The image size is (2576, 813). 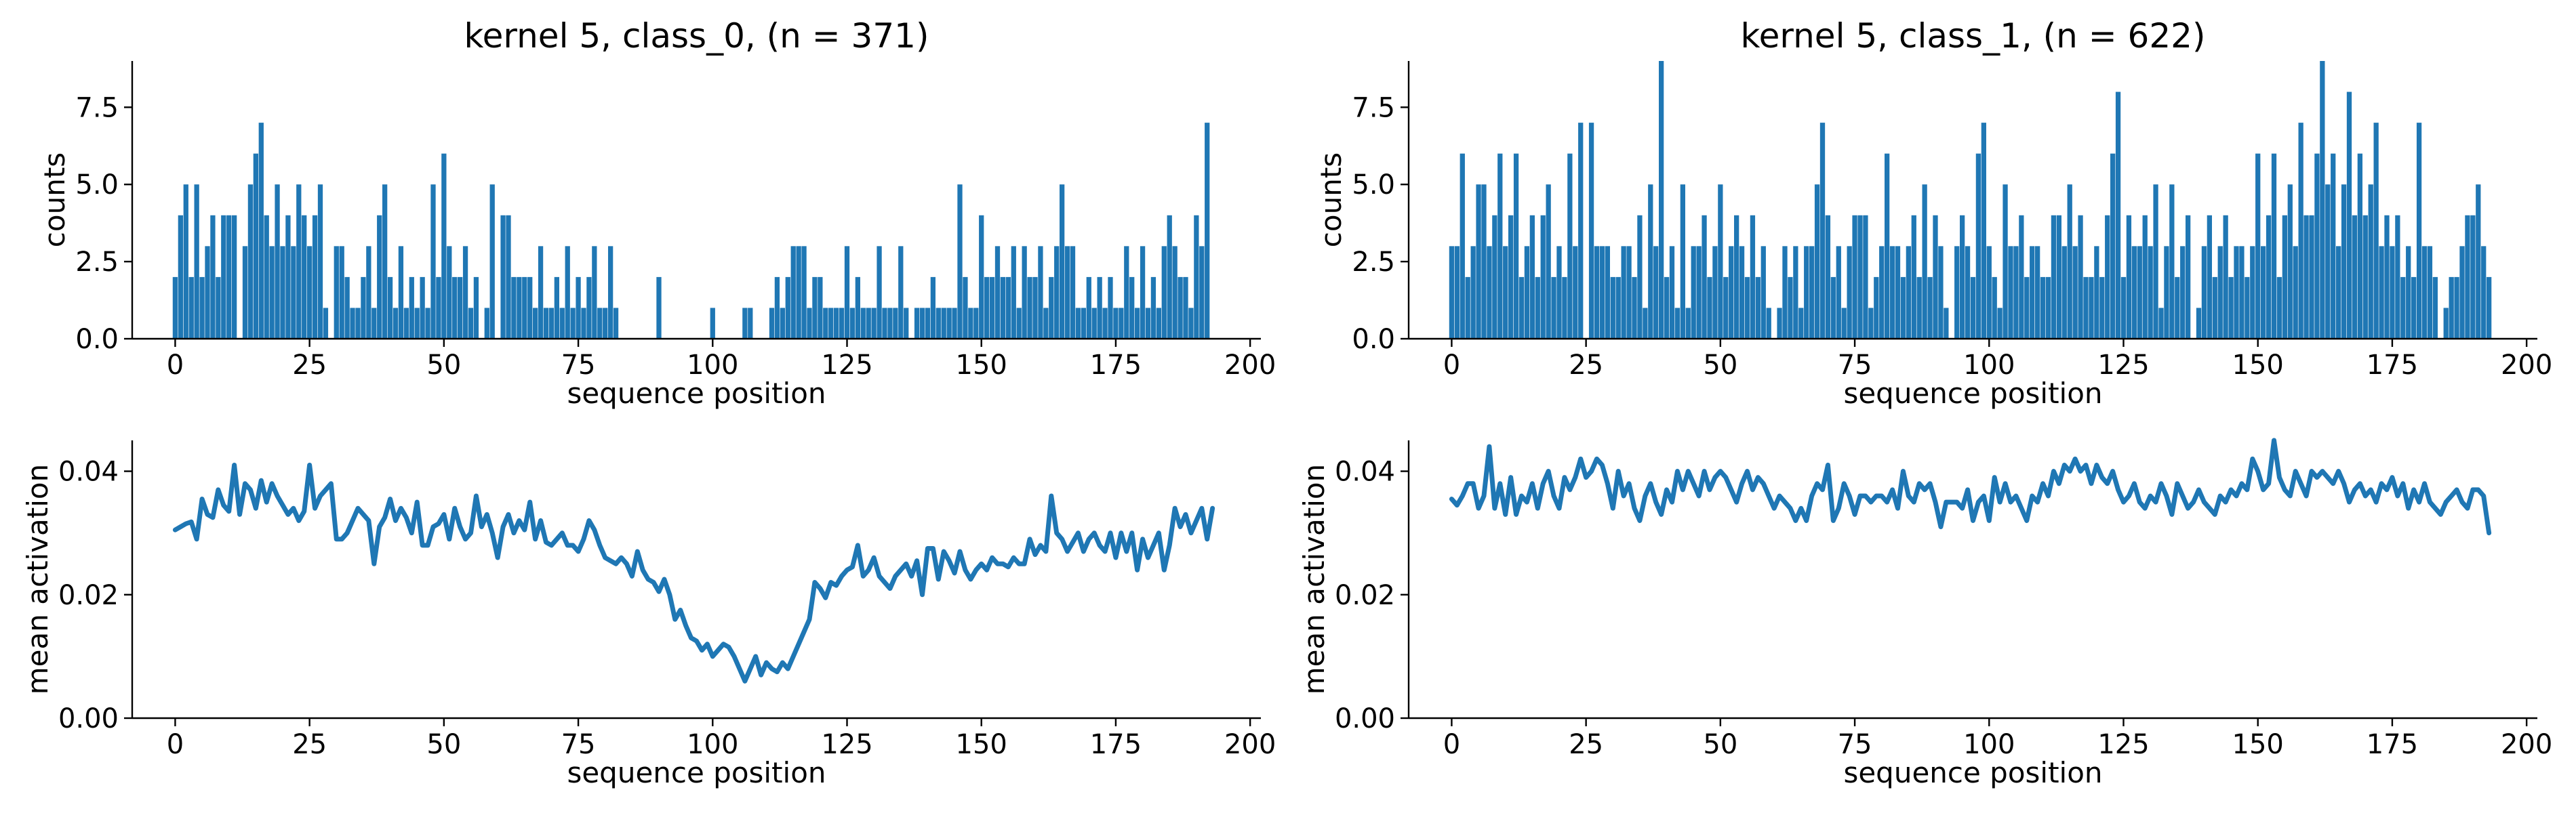 I want to click on y-tick-label: 2.5, so click(x=97, y=262).